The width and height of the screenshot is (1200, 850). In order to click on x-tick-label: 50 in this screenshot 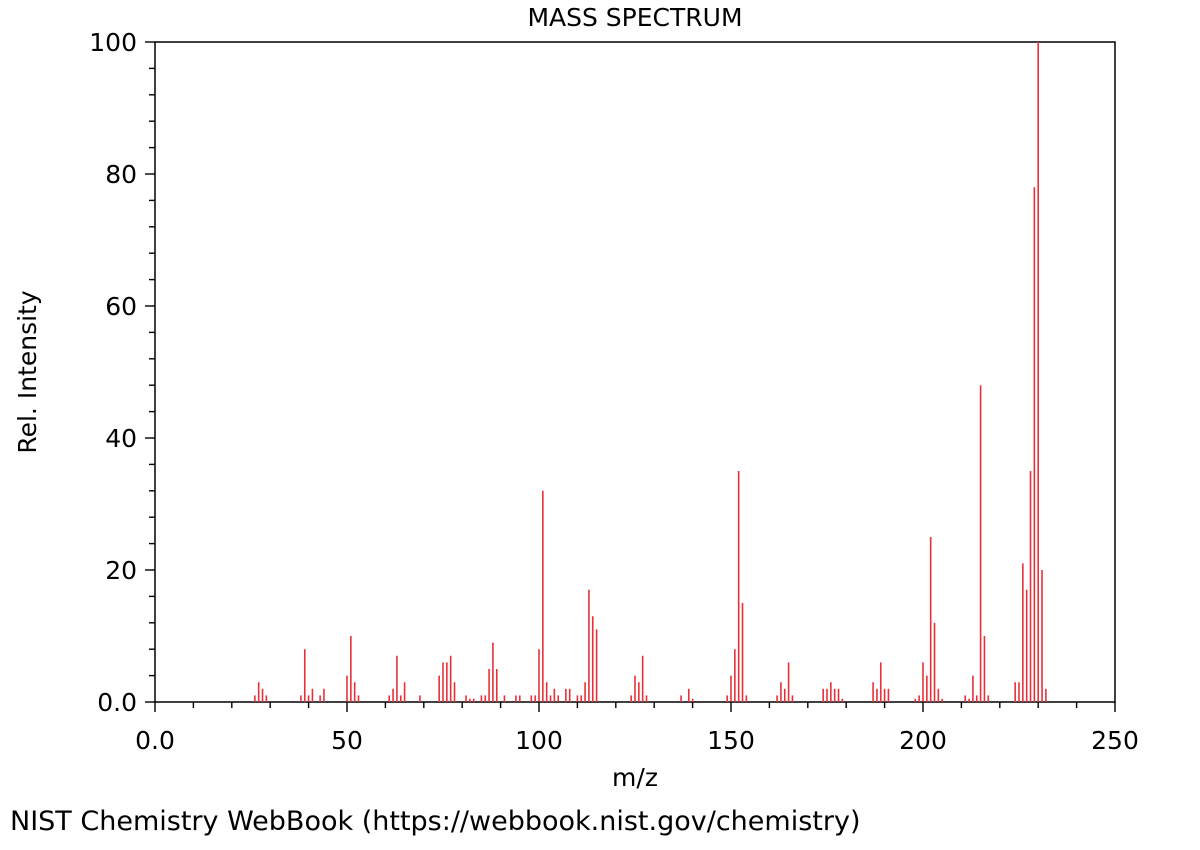, I will do `click(347, 740)`.